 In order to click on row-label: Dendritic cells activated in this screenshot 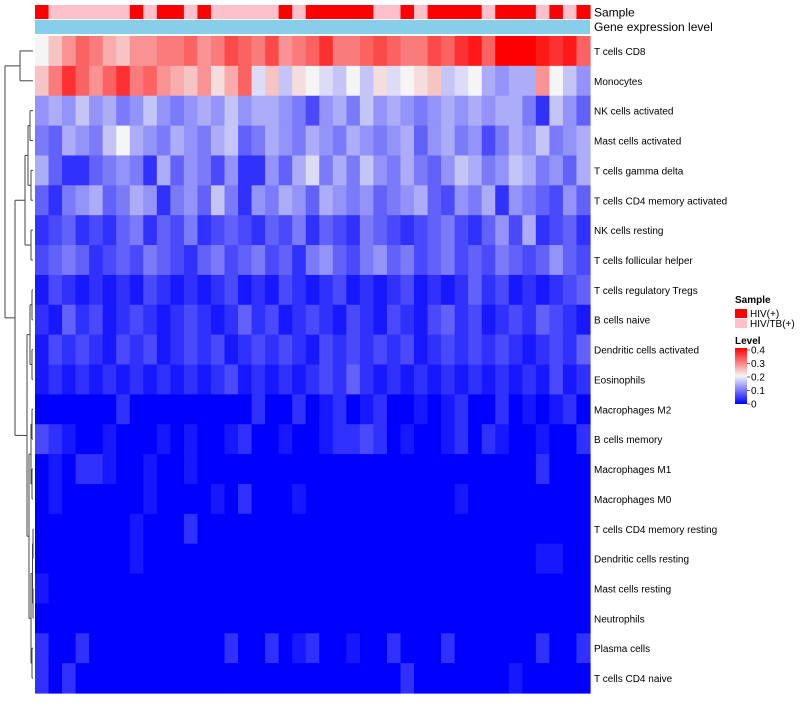, I will do `click(646, 351)`.